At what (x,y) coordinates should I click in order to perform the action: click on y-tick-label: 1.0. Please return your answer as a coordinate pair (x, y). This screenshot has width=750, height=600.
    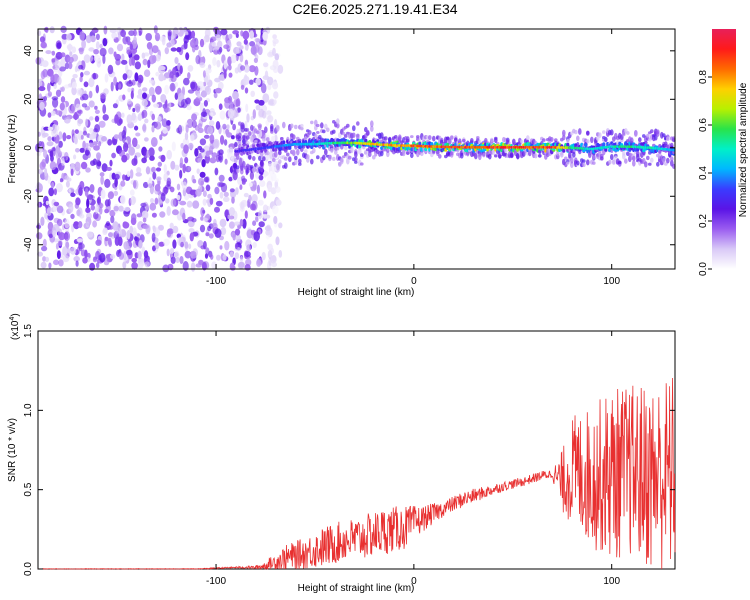
    Looking at the image, I should click on (28, 410).